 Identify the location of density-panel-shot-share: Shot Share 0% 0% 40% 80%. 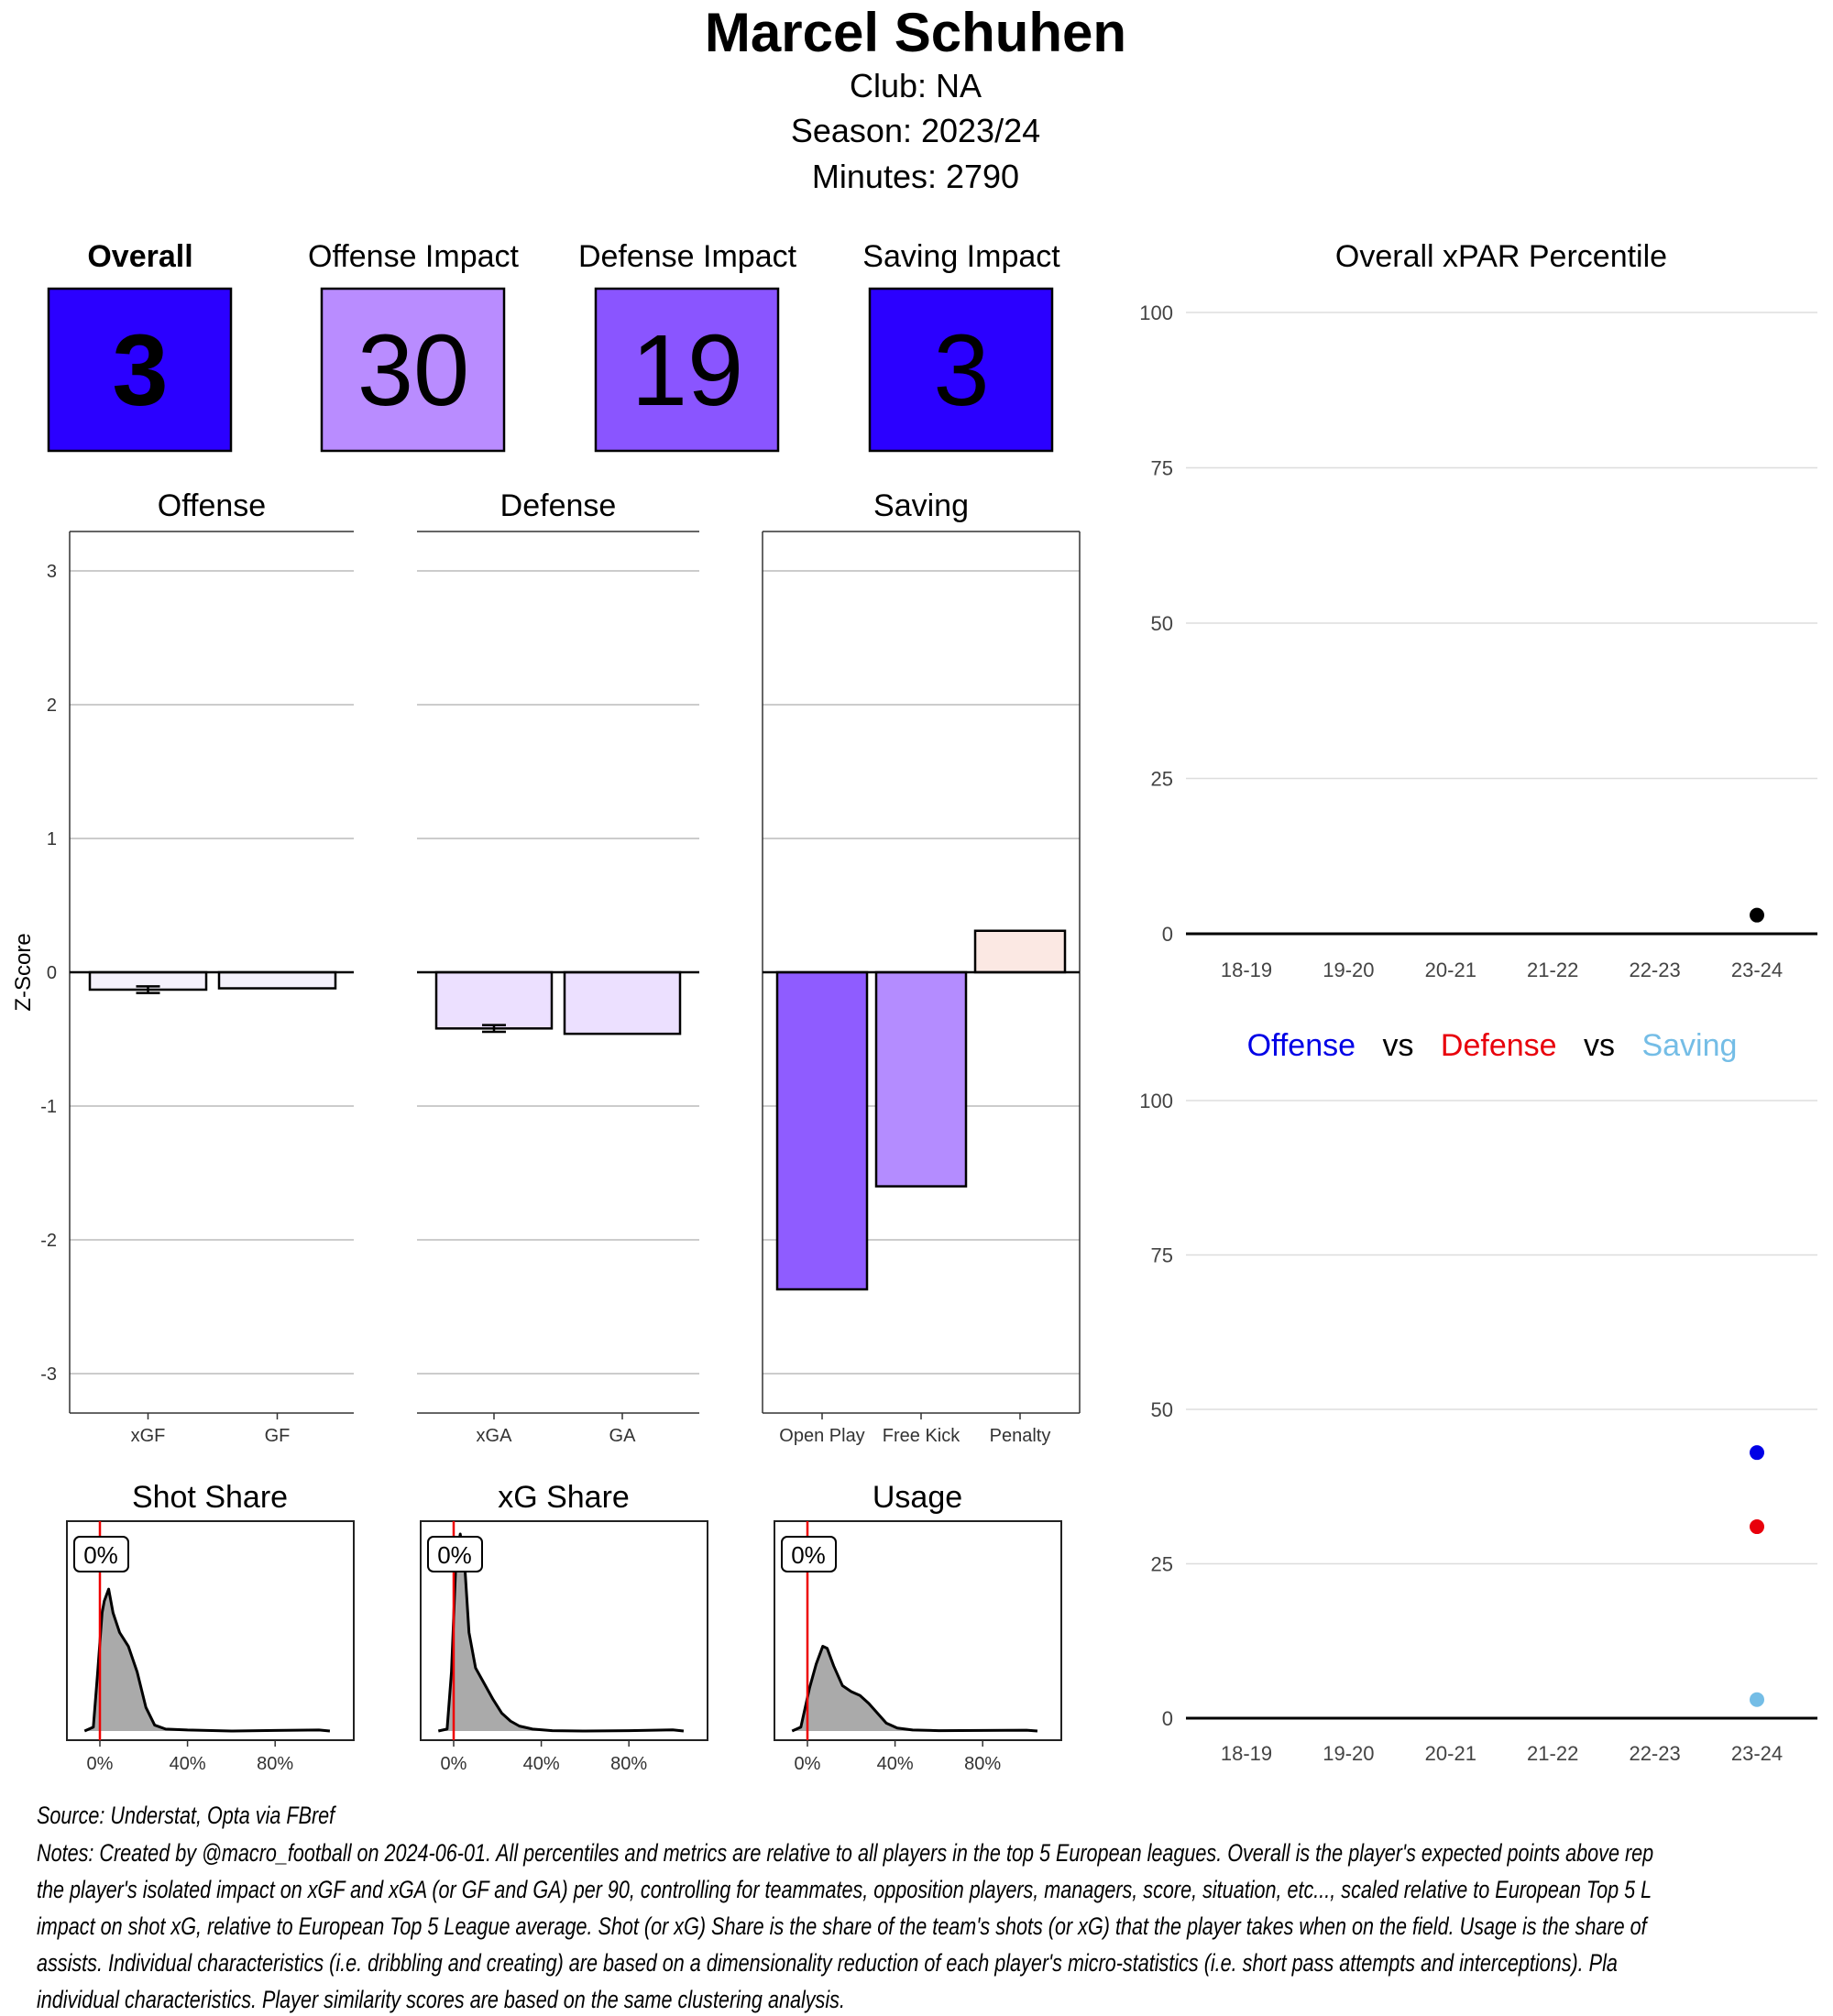
(210, 1627).